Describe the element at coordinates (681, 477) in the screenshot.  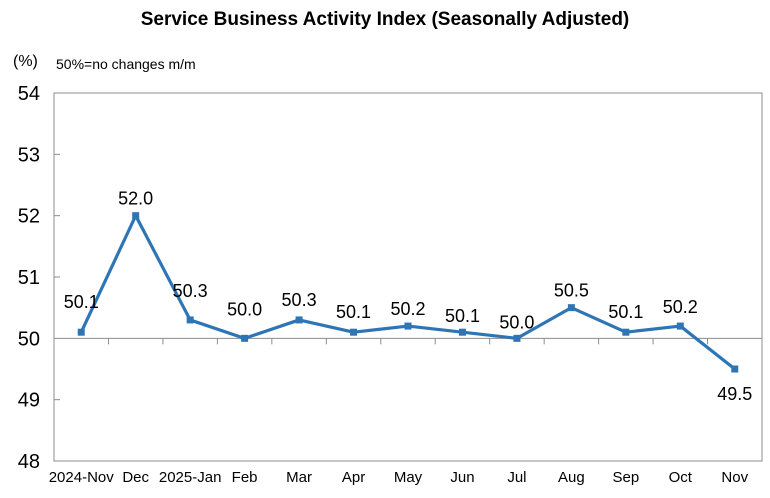
I see `x-axis-category-label: Oct` at that location.